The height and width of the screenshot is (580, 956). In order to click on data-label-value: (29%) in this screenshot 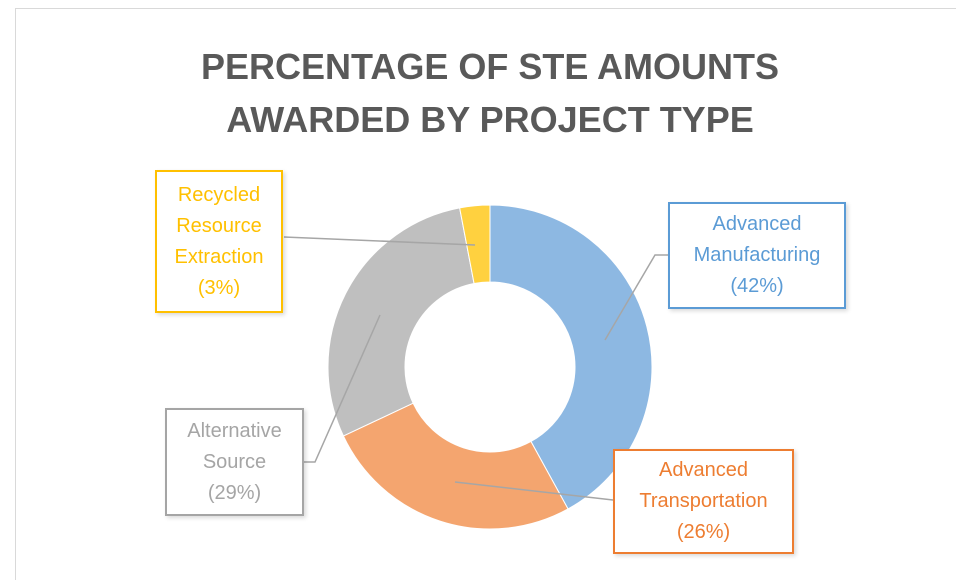, I will do `click(234, 492)`.